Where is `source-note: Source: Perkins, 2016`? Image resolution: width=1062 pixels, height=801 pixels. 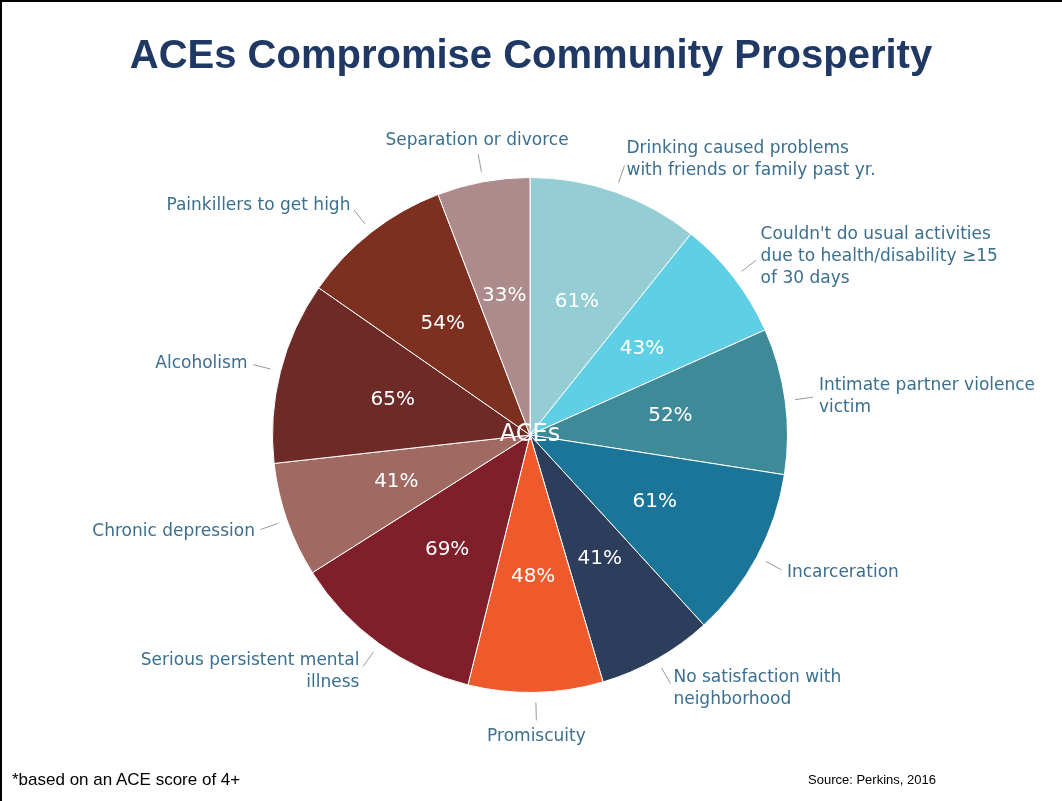
source-note: Source: Perkins, 2016 is located at coordinates (872, 779).